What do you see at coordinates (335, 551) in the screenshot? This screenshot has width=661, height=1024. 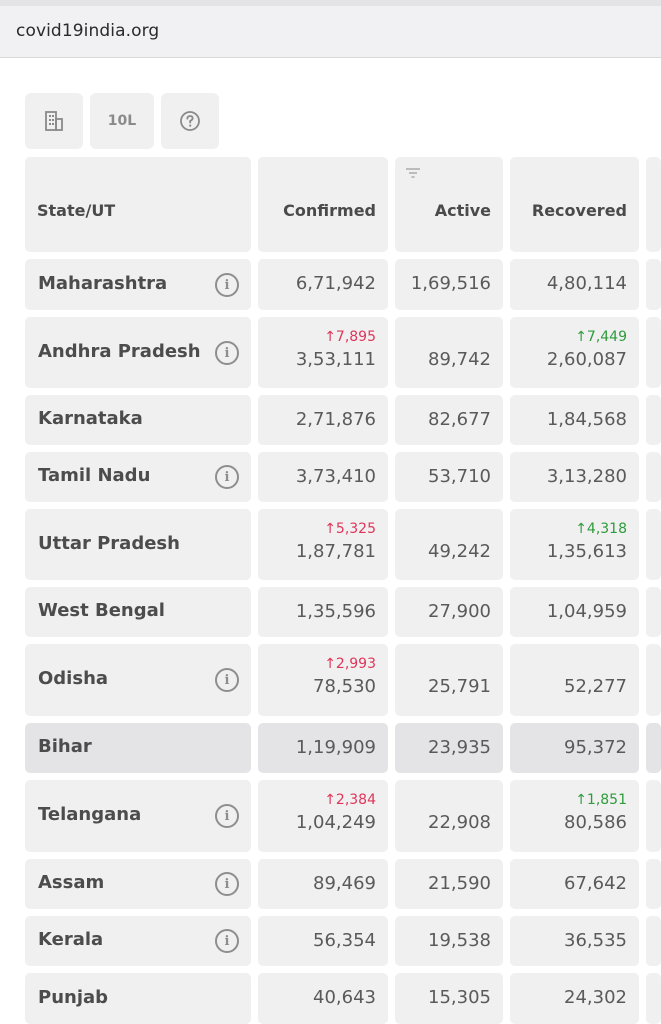 I see `confirmed-value: 1,87,781` at bounding box center [335, 551].